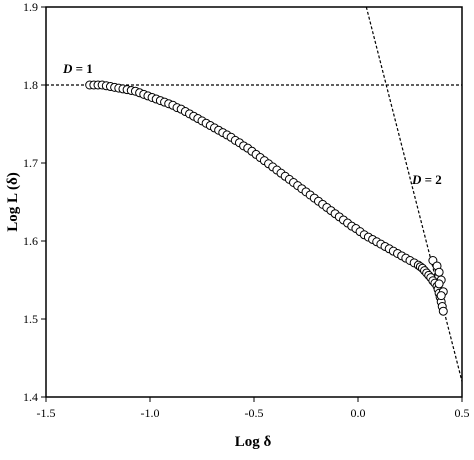 Image resolution: width=474 pixels, height=460 pixels. I want to click on y-tick-label: 1.8, so click(30, 85).